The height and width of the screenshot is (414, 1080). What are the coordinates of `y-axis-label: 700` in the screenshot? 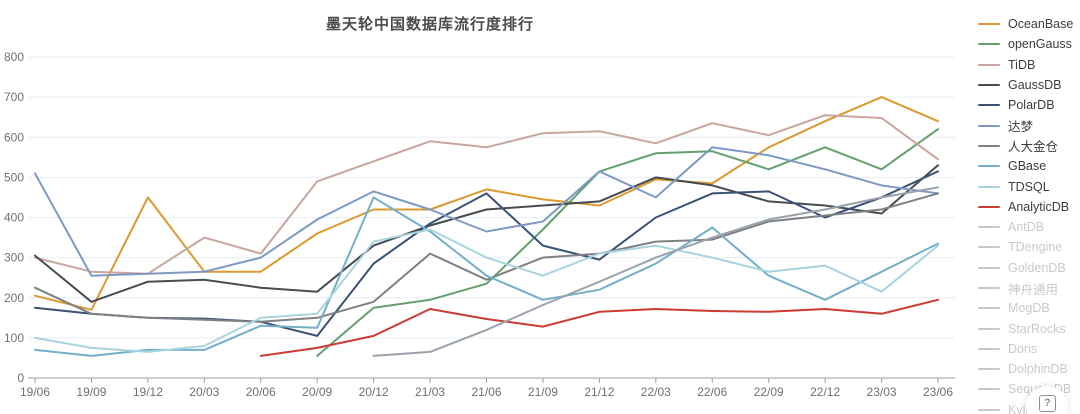 It's located at (14, 97).